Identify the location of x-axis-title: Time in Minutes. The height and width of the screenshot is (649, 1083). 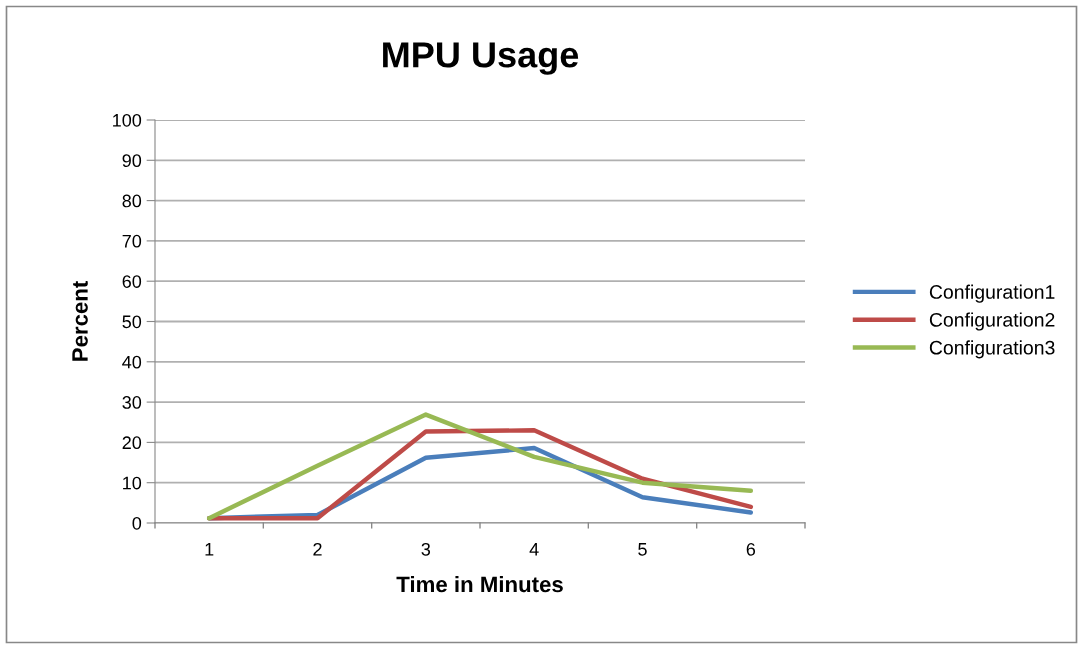
(479, 584).